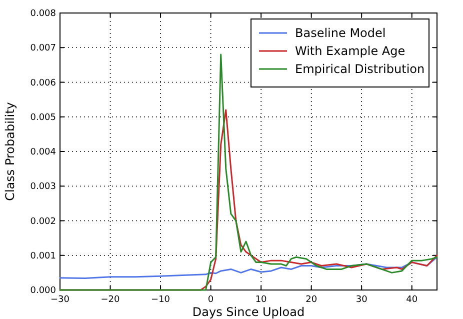  I want to click on y-tick-label: 0.001, so click(43, 256).